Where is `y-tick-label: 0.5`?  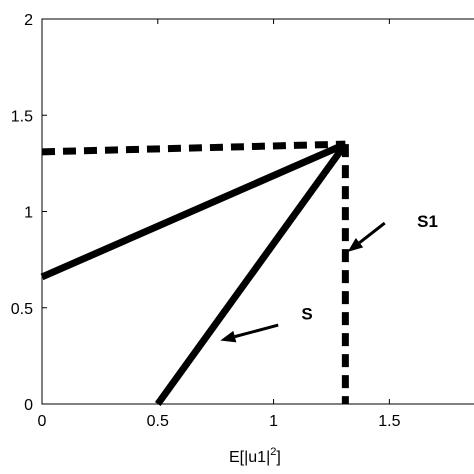
y-tick-label: 0.5 is located at coordinates (22, 309).